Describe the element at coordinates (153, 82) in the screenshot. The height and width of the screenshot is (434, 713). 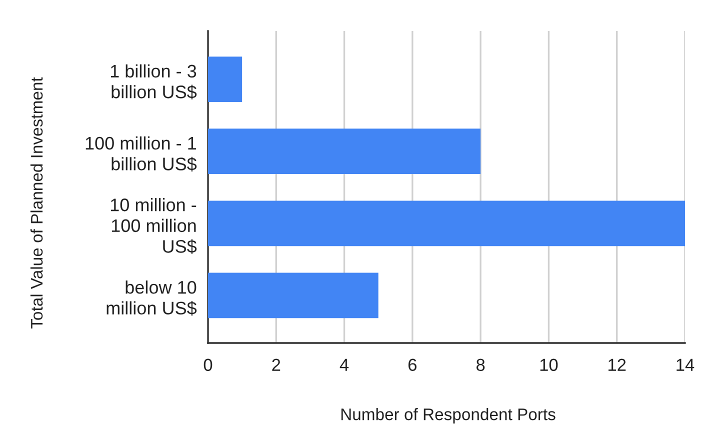
I see `y-tick-label: 1 billion - 3 billion US$` at that location.